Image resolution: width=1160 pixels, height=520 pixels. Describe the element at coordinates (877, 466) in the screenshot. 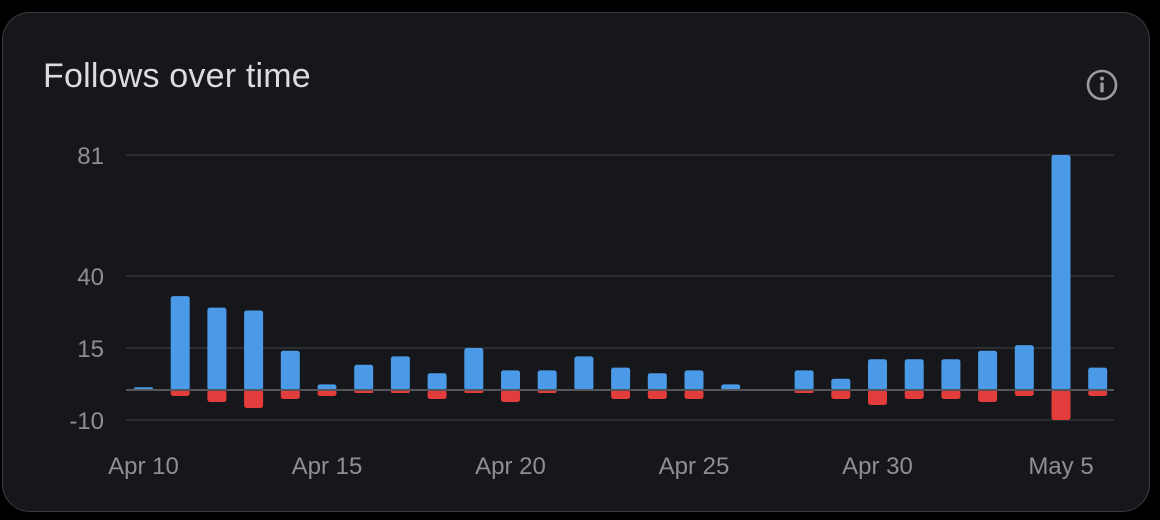

I see `x-tick-label: Apr 30` at that location.